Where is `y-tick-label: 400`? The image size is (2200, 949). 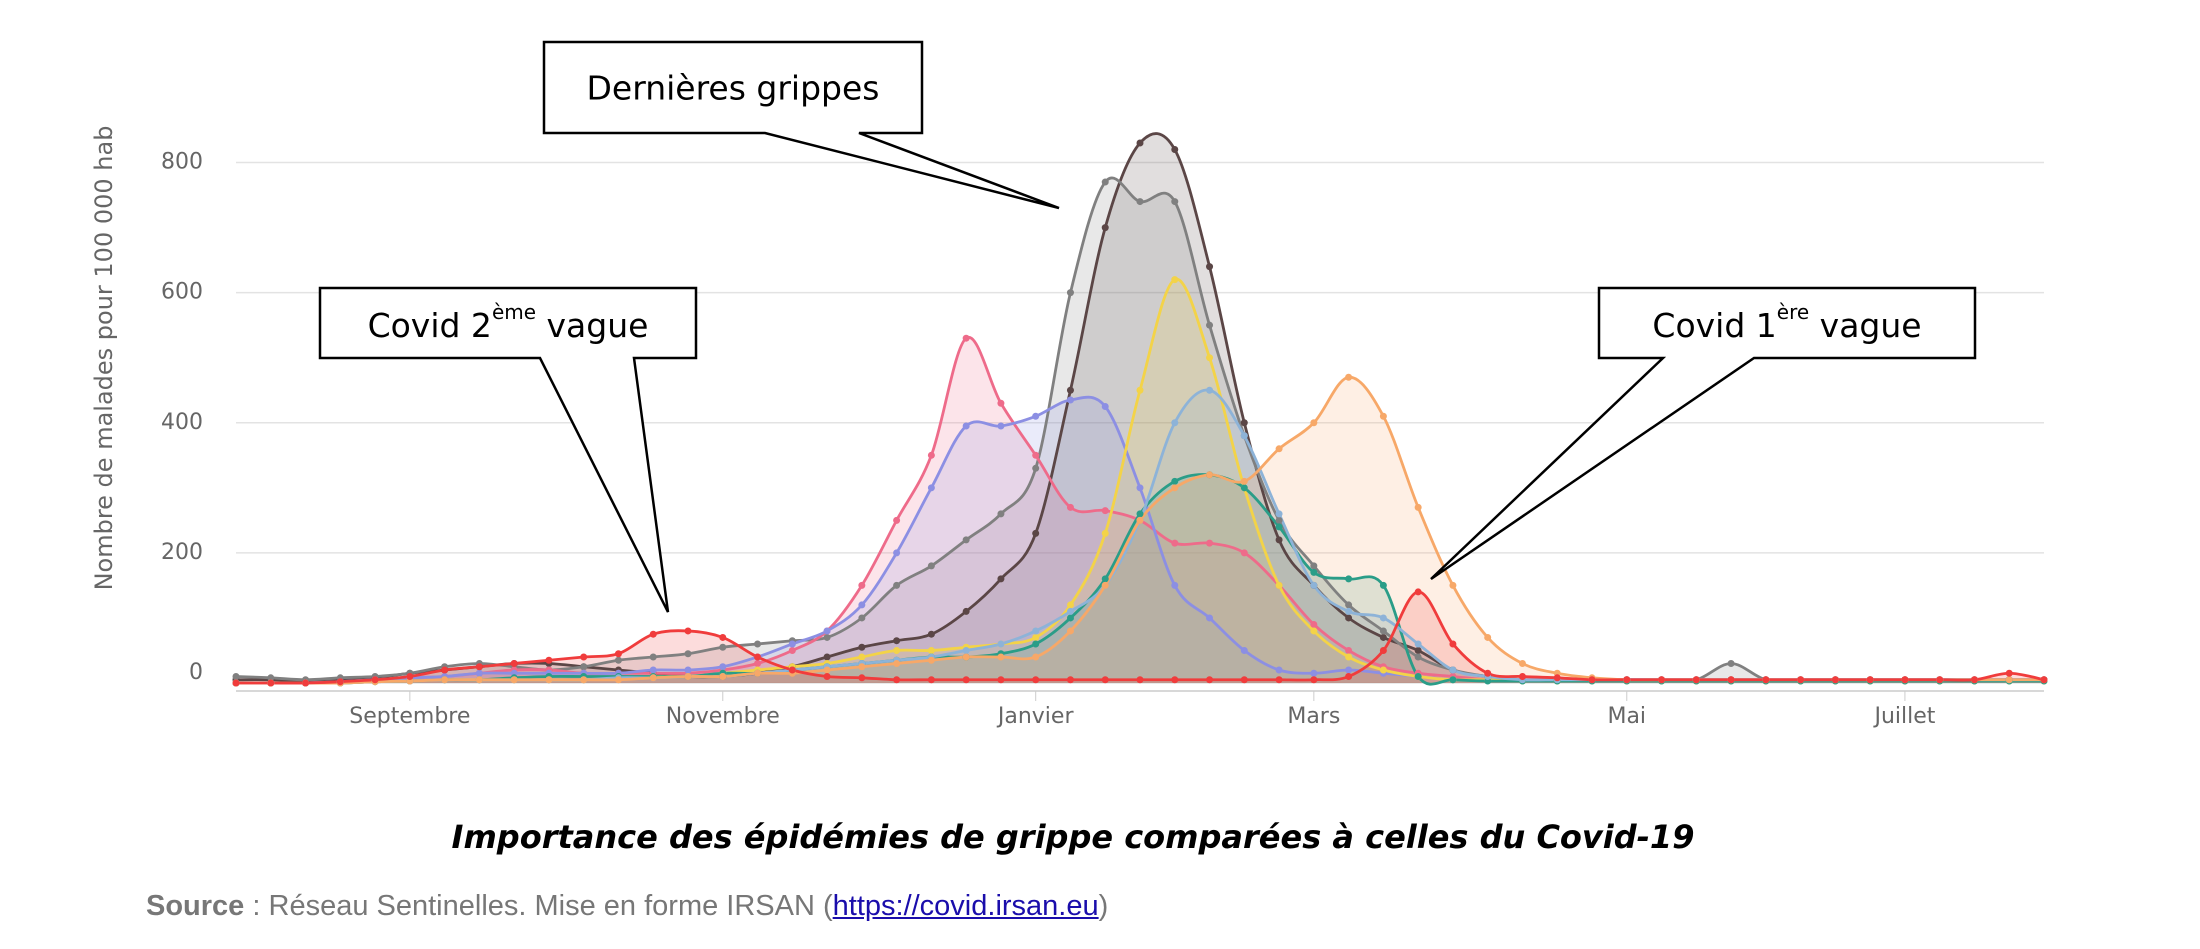 y-tick-label: 400 is located at coordinates (182, 422).